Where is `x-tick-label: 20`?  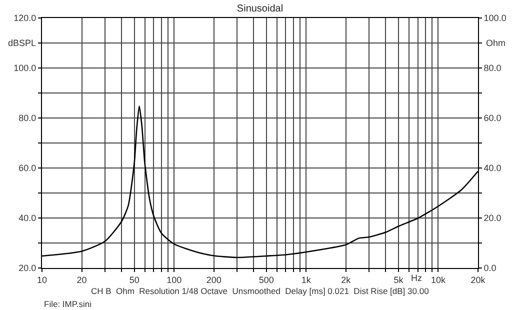
x-tick-label: 20 is located at coordinates (81, 279).